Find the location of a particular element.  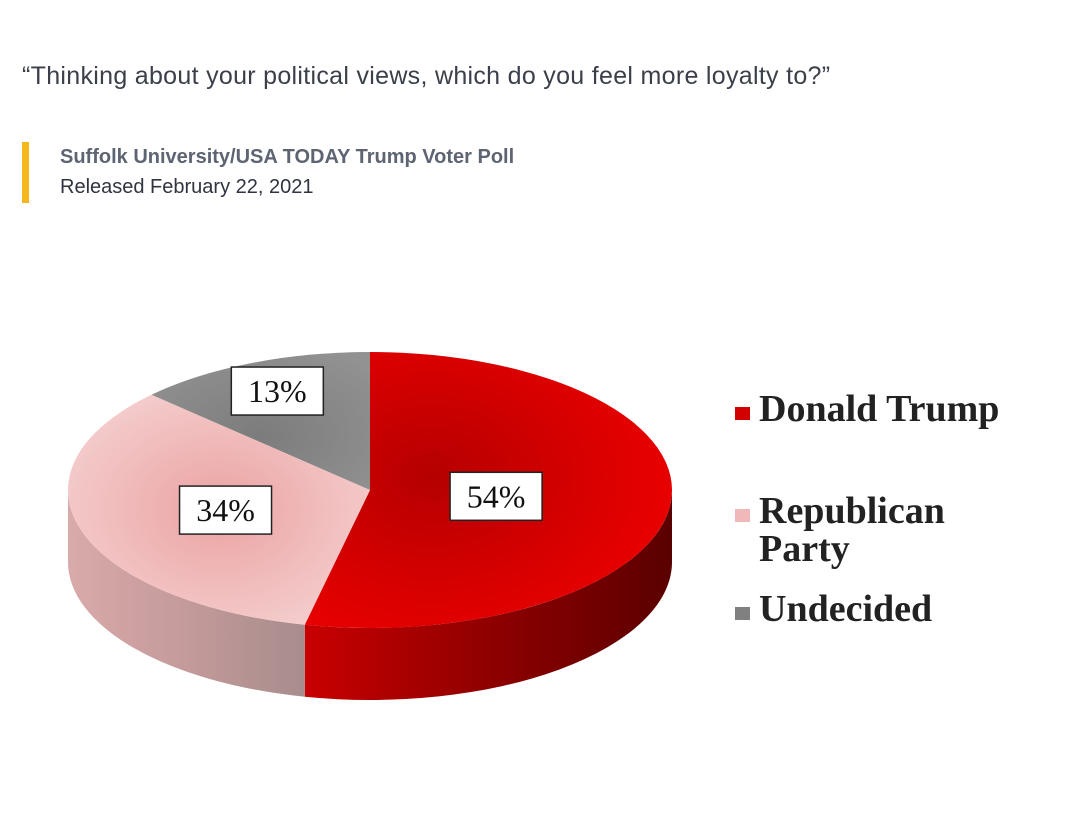

legend: Donald Trump Republican Party Undecided is located at coordinates (867, 509).